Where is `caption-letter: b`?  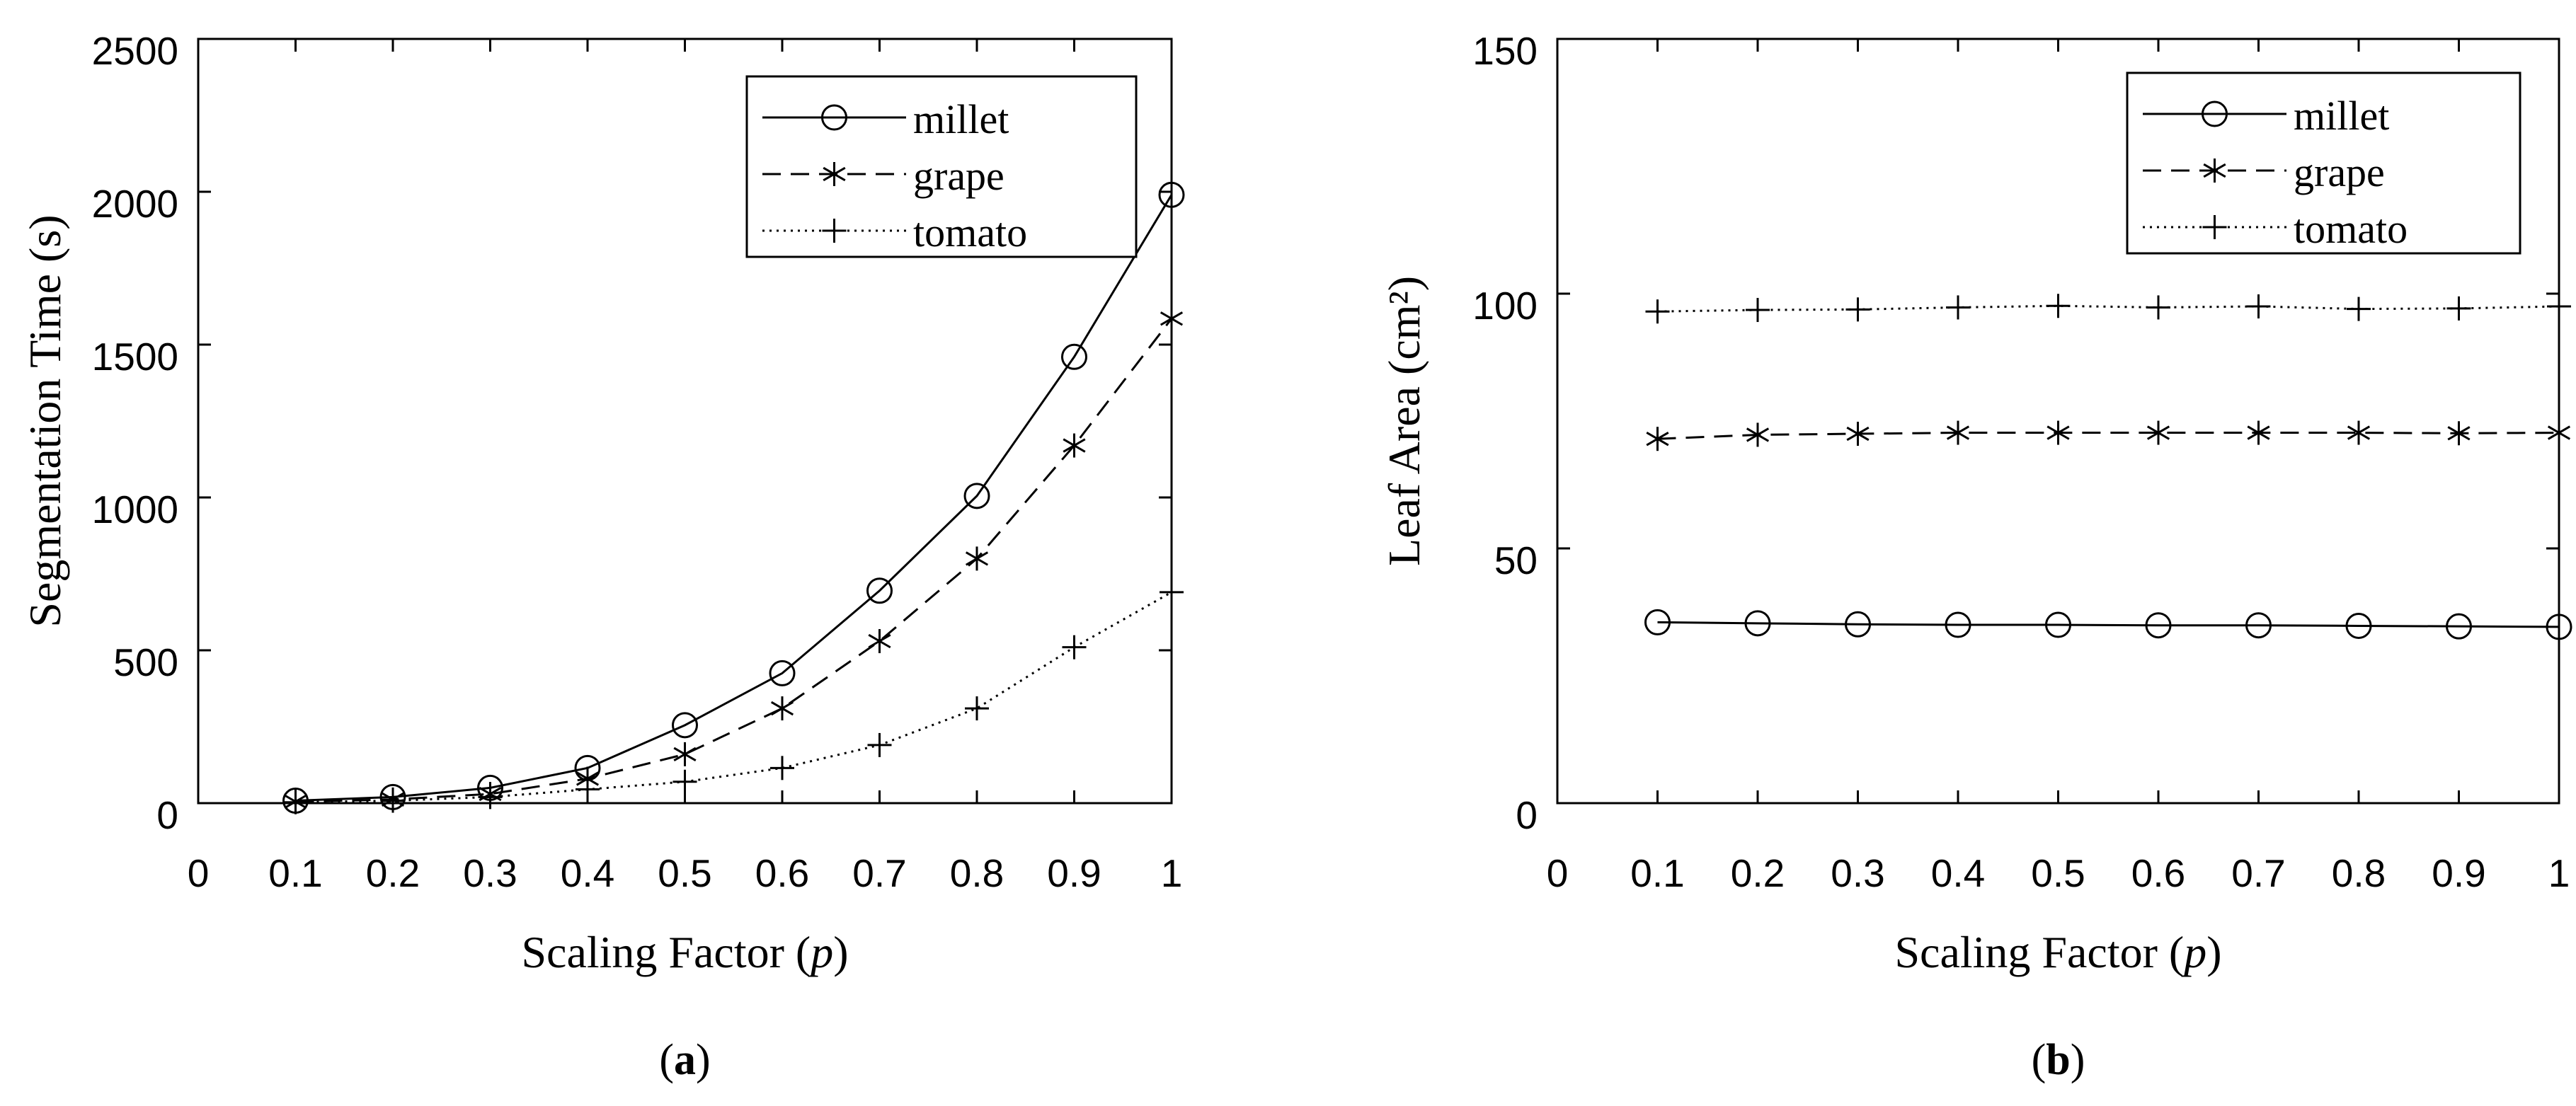
caption-letter: b is located at coordinates (2058, 1060).